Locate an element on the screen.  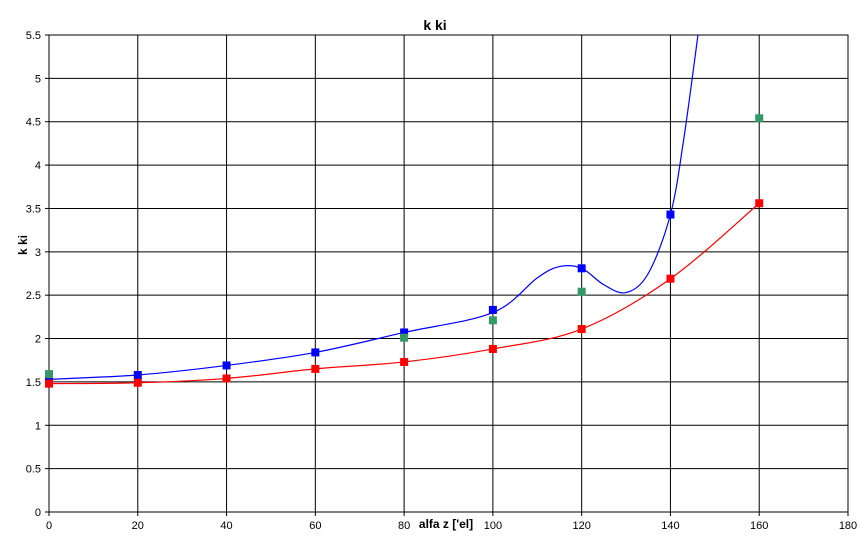
x-axis-ticks: 0 20 40 60 80 100 120 140 160 180 is located at coordinates (451, 522).